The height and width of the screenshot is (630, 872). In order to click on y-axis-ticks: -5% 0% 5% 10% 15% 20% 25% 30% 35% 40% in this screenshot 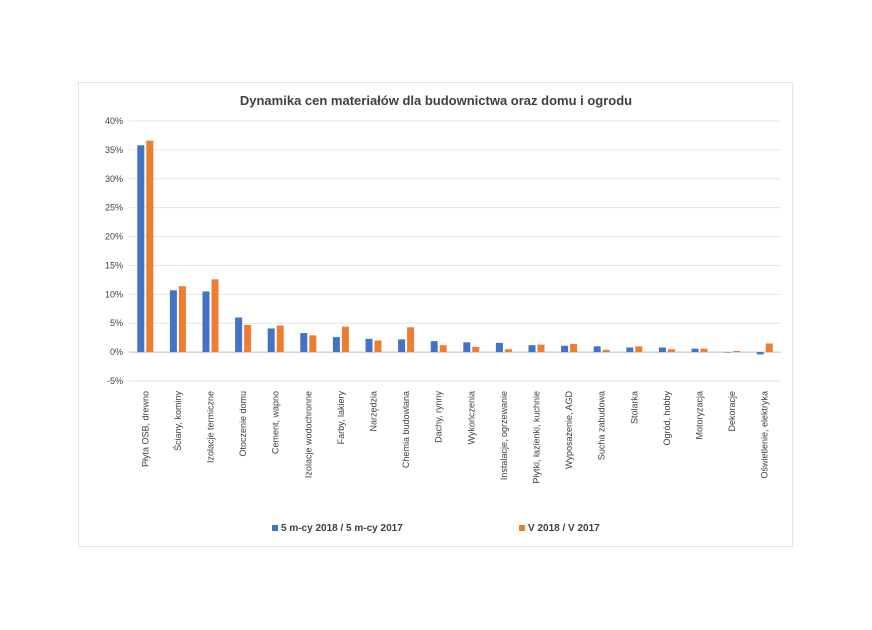, I will do `click(114, 251)`.